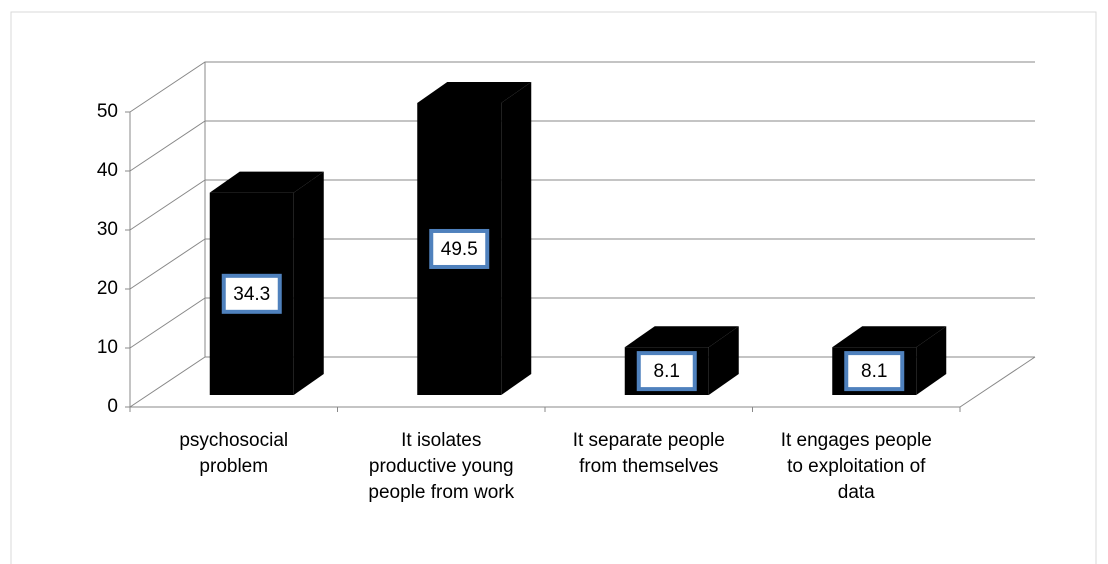  I want to click on value-label: 49.5, so click(459, 249).